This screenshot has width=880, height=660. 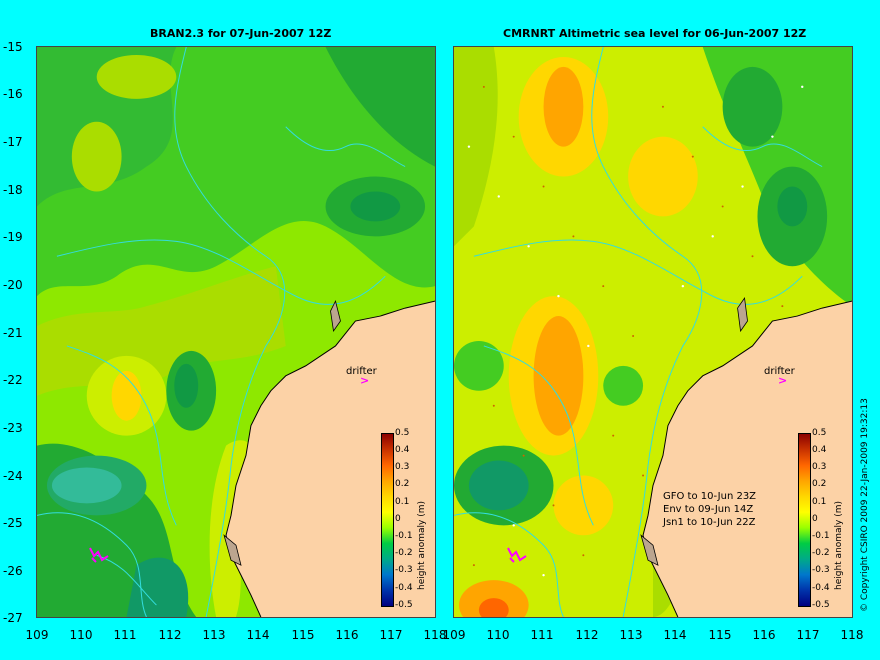 What do you see at coordinates (361, 371) in the screenshot?
I see `drifter-label-left: drifter` at bounding box center [361, 371].